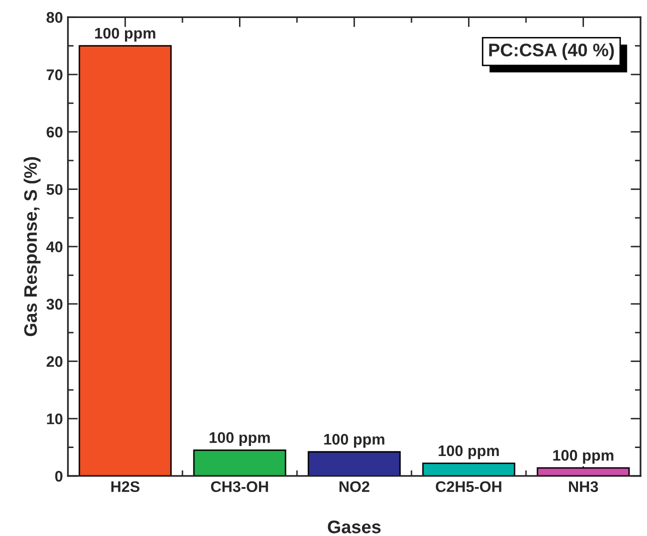  What do you see at coordinates (54, 189) in the screenshot?
I see `y-tick-label: 50` at bounding box center [54, 189].